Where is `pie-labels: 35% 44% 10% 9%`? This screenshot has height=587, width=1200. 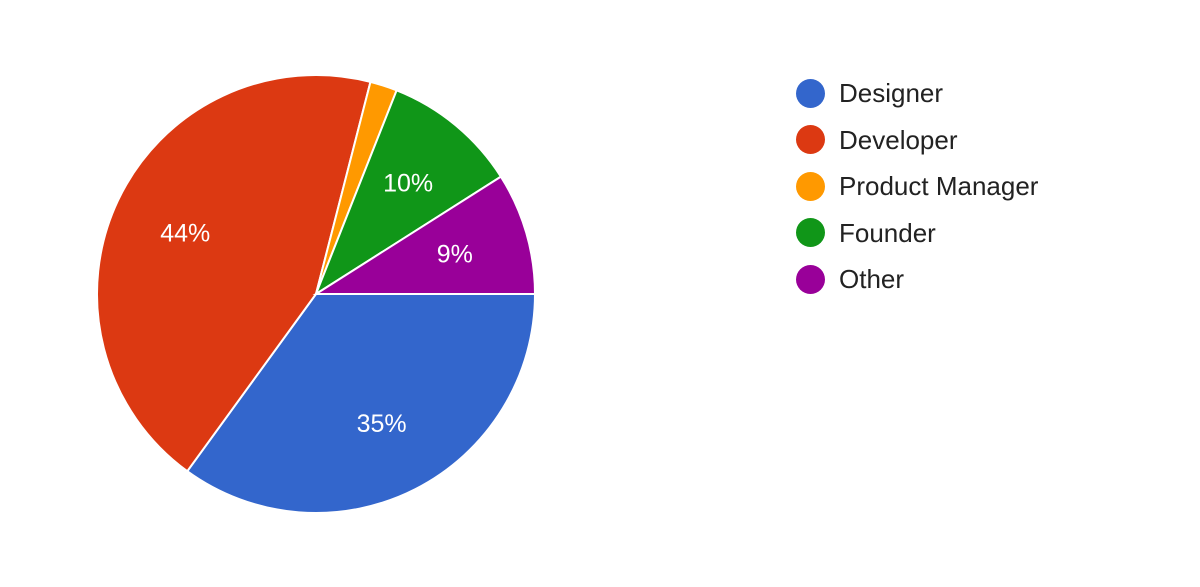 pie-labels: 35% 44% 10% 9% is located at coordinates (316, 304).